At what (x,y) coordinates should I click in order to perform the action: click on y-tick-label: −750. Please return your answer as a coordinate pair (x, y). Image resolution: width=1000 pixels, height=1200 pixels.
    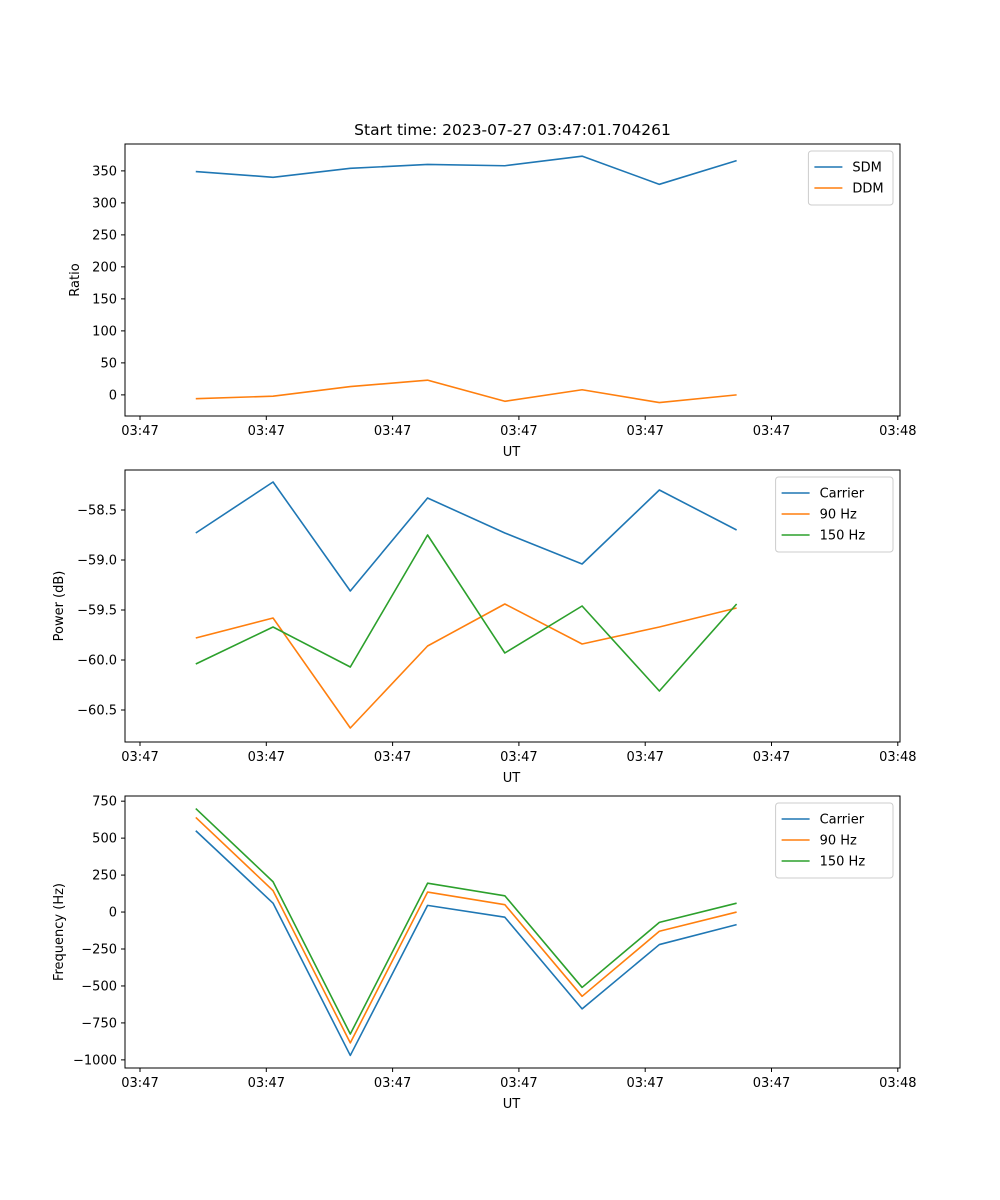
    Looking at the image, I should click on (99, 1023).